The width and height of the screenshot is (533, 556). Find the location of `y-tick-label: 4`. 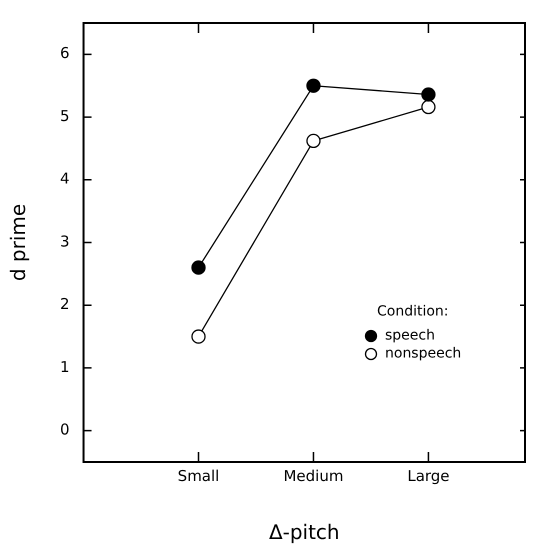

y-tick-label: 4 is located at coordinates (65, 179).